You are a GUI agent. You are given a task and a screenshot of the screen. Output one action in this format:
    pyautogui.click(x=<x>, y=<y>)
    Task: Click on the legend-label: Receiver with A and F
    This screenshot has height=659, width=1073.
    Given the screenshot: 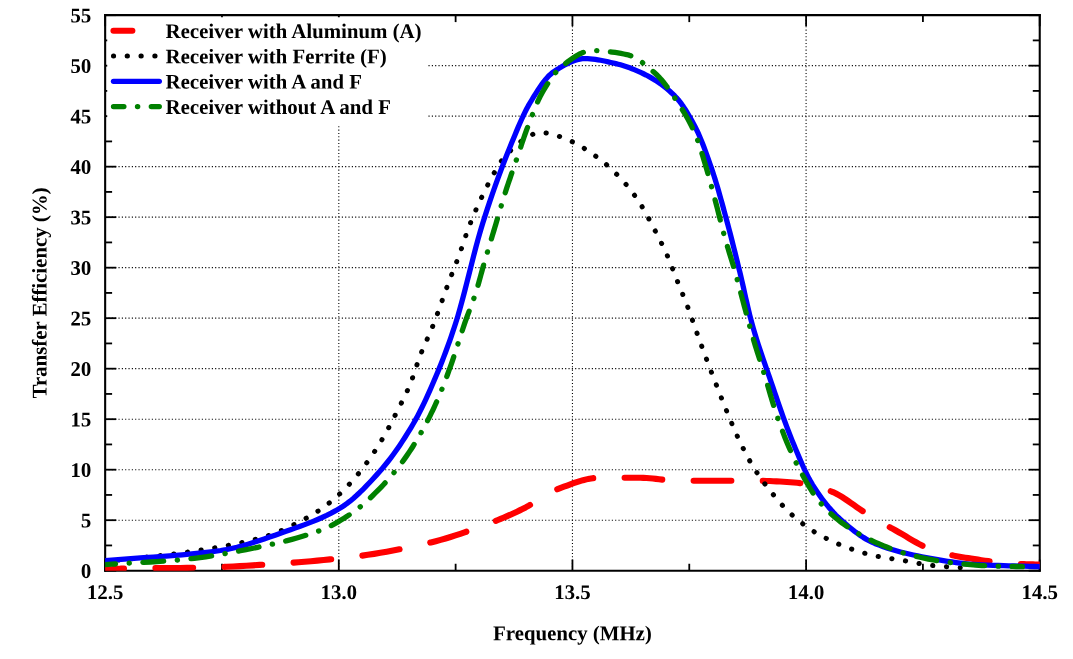 What is the action you would take?
    pyautogui.click(x=263, y=81)
    